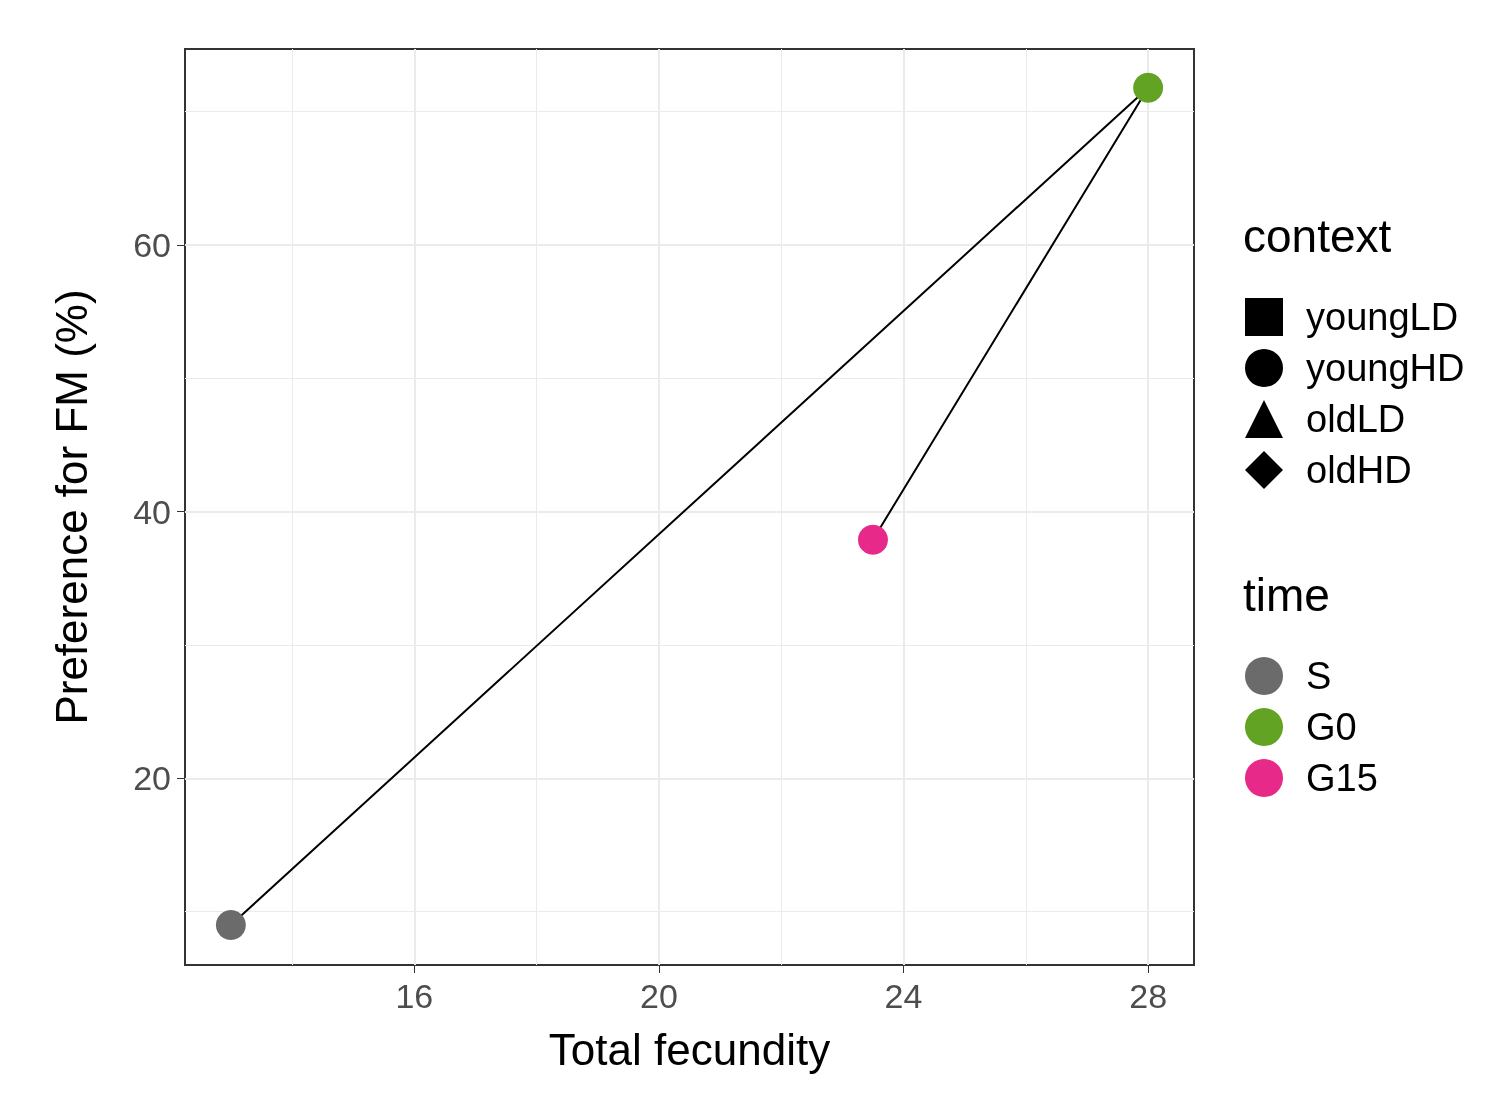 This screenshot has width=1497, height=1107. I want to click on x-tick-label: 20, so click(659, 996).